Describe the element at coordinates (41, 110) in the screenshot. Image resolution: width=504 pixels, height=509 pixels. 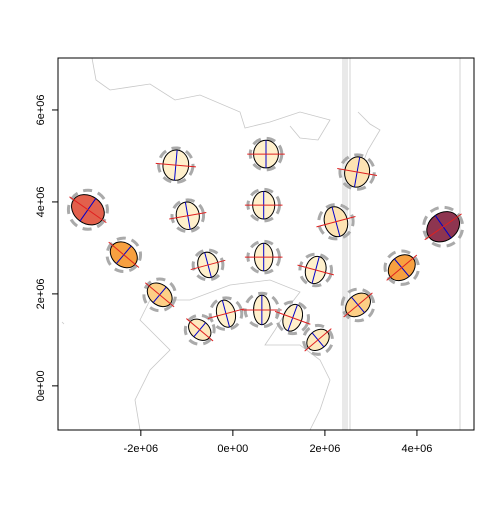
I see `y-tick-label: 6e+06` at that location.